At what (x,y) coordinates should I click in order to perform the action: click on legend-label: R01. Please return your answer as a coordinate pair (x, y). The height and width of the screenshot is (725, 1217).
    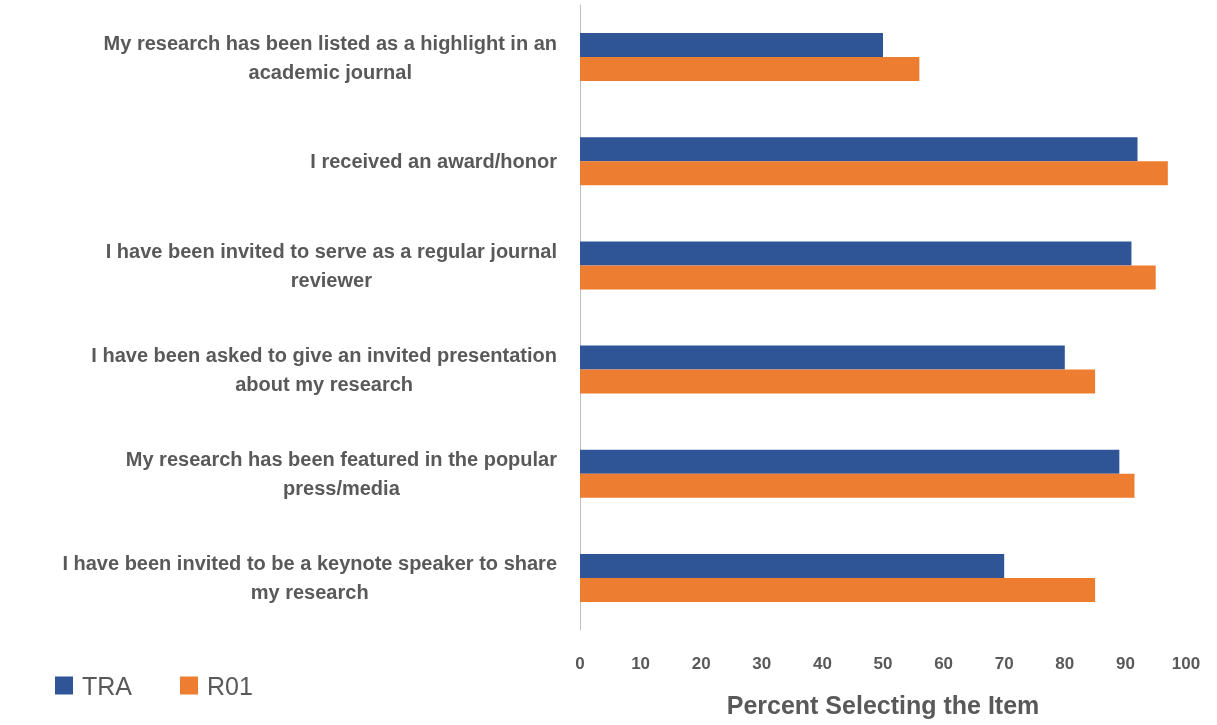
    Looking at the image, I should click on (230, 685).